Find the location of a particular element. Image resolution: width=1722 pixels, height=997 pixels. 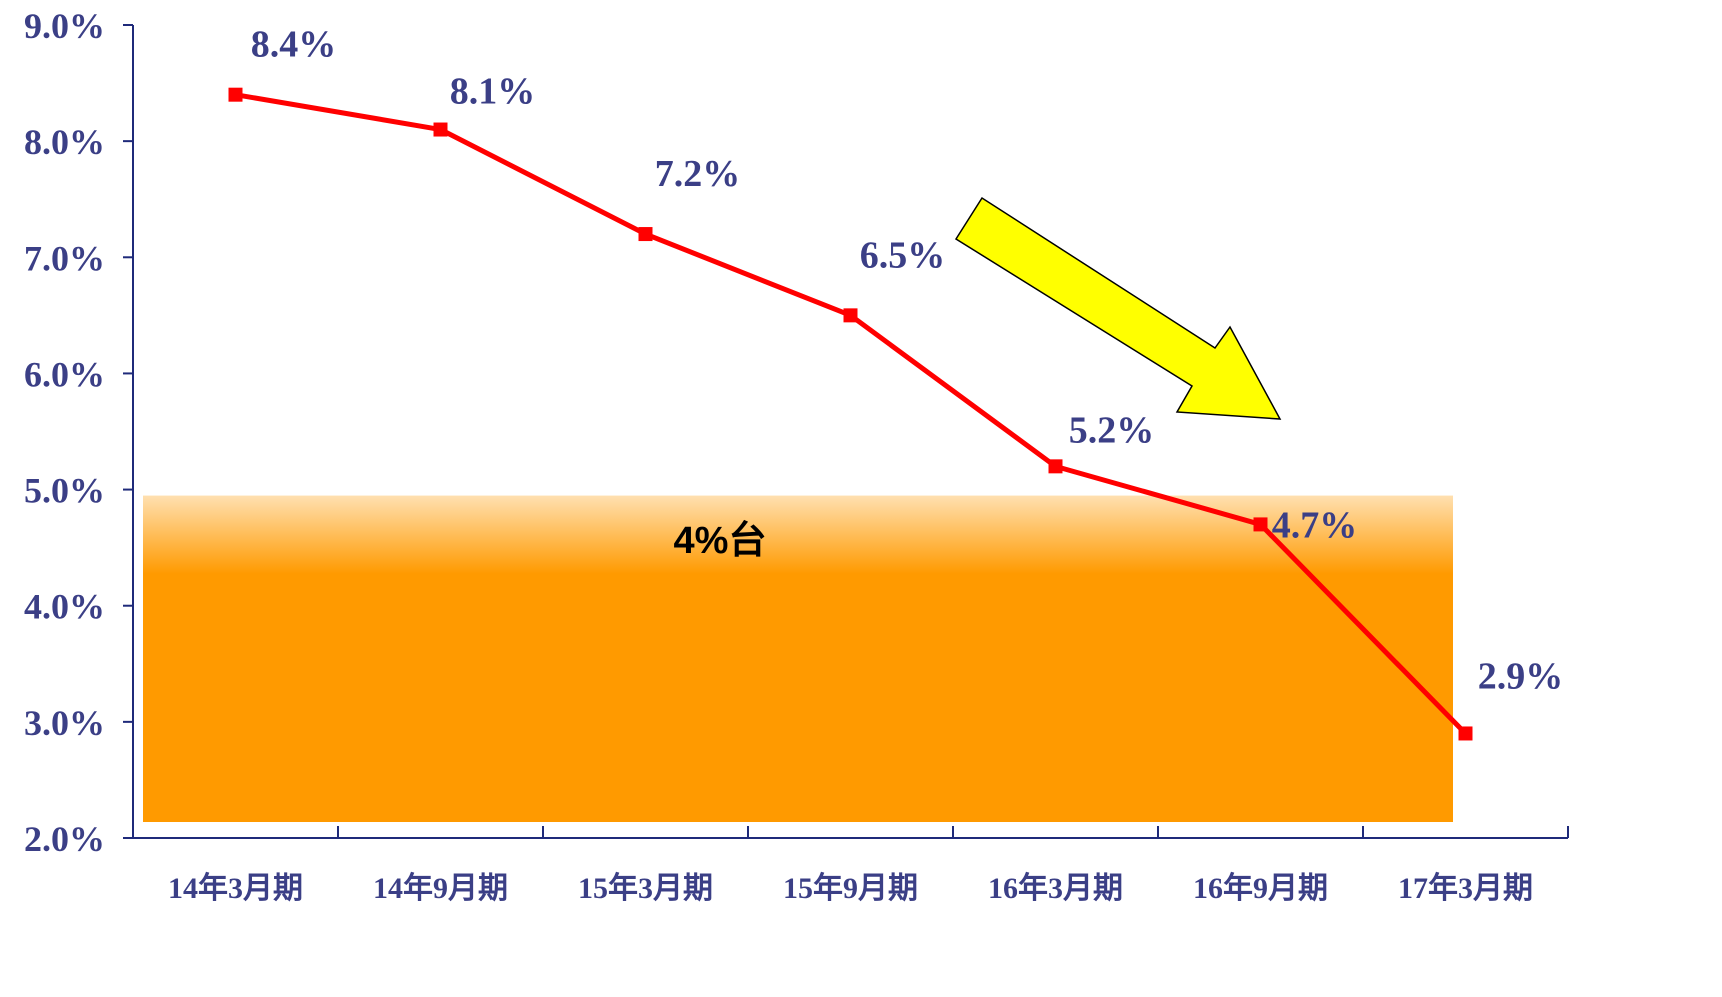

x-tick-label: 17年3月期 is located at coordinates (1465, 888).